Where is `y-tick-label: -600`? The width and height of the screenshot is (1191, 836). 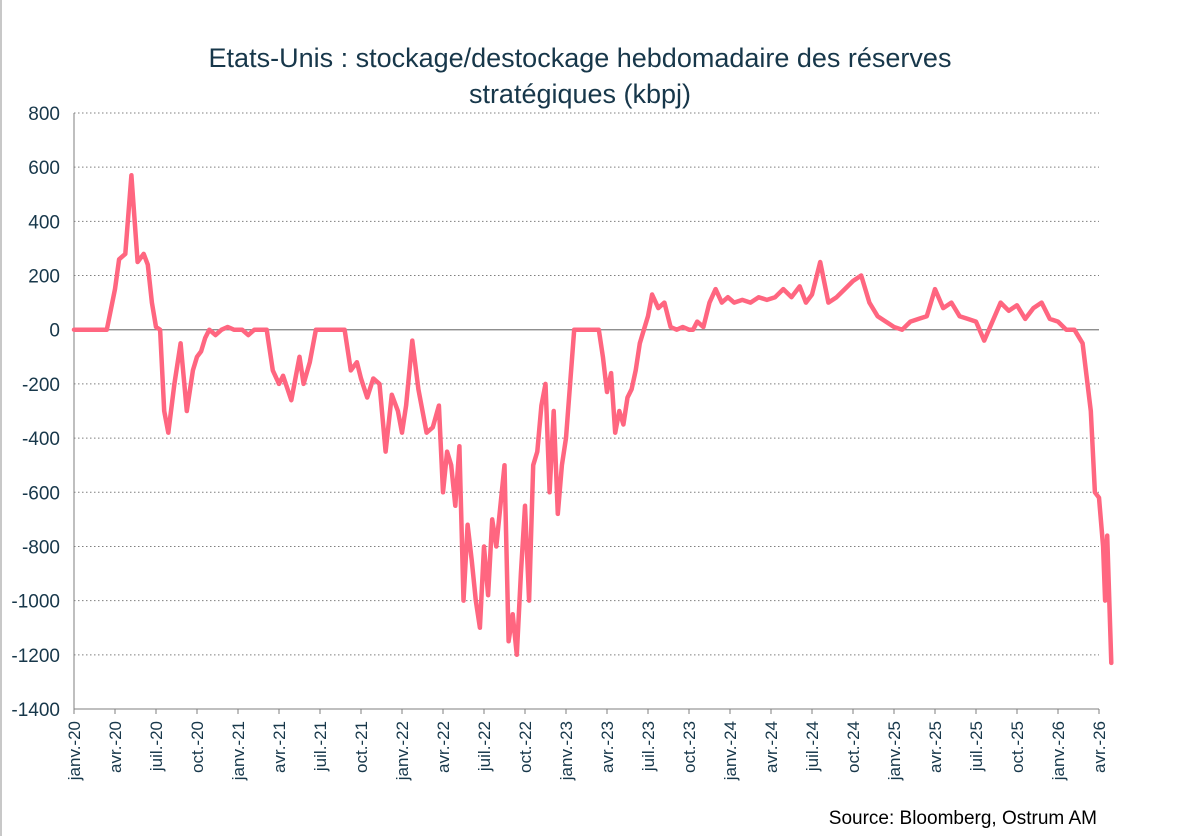
y-tick-label: -600 is located at coordinates (41, 493).